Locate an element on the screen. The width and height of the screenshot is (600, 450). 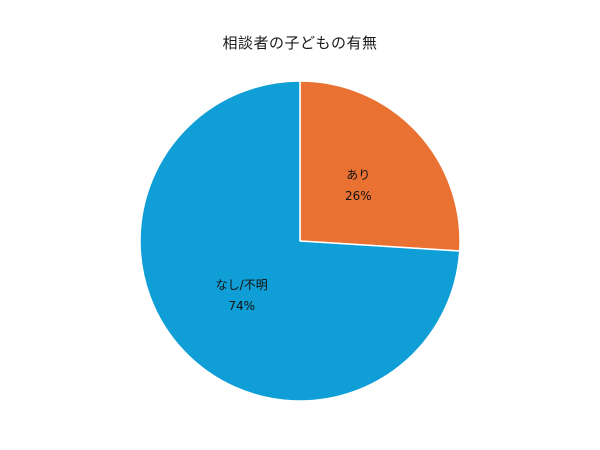
chart-title: 相談者の子どもの有無 is located at coordinates (300, 43).